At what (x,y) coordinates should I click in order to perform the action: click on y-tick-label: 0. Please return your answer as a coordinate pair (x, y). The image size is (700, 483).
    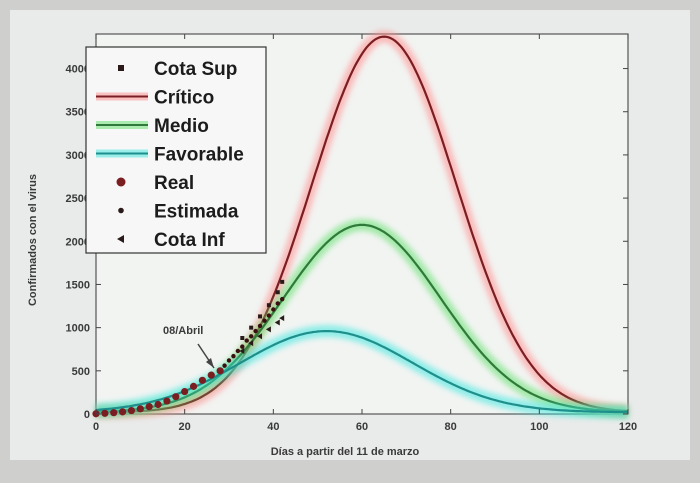
    Looking at the image, I should click on (87, 415).